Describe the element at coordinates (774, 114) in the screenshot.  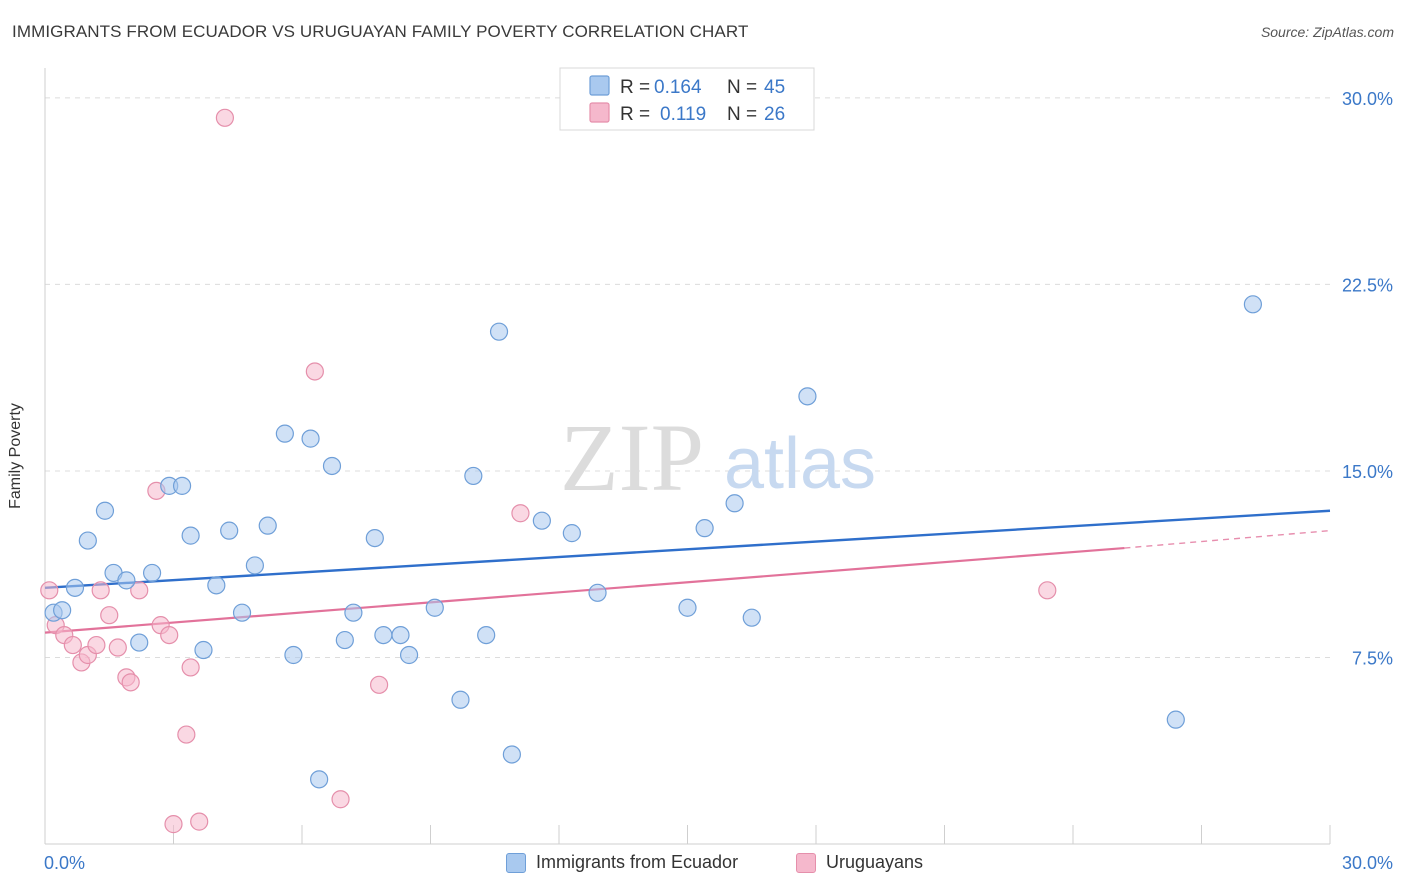
I see `legend-n-value-2: 26` at that location.